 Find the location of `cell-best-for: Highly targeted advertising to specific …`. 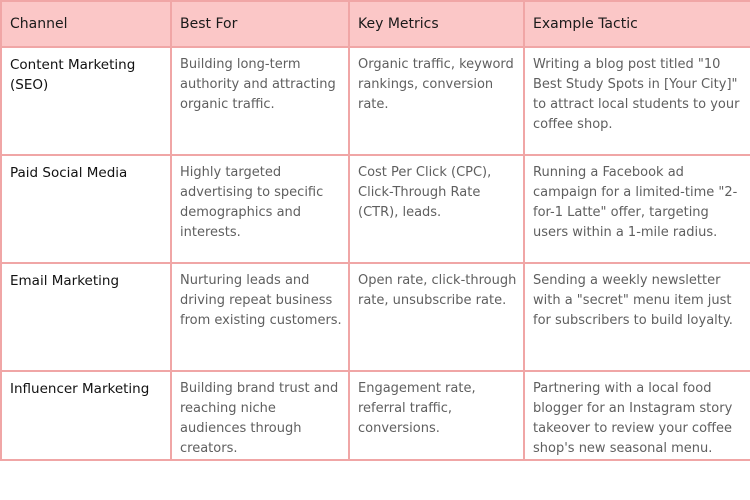

cell-best-for: Highly targeted advertising to specific … is located at coordinates (260, 209).